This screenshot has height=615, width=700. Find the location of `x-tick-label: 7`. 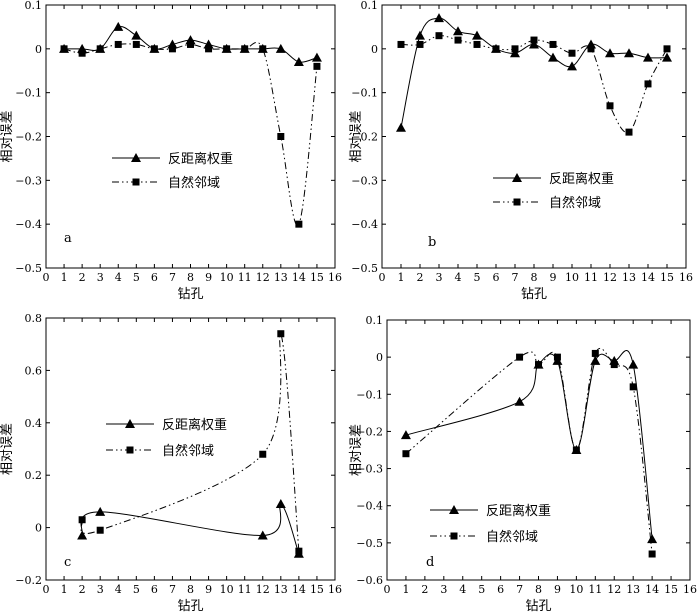

x-tick-label: 7 is located at coordinates (515, 277).